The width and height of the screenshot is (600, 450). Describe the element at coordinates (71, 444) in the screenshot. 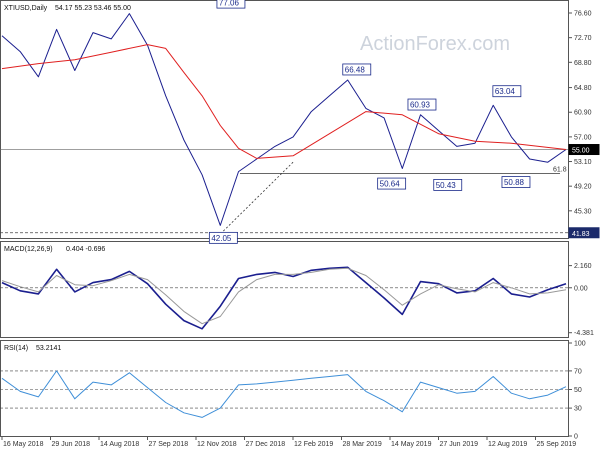

I see `x-tick-label: 29 Jun 2018` at that location.